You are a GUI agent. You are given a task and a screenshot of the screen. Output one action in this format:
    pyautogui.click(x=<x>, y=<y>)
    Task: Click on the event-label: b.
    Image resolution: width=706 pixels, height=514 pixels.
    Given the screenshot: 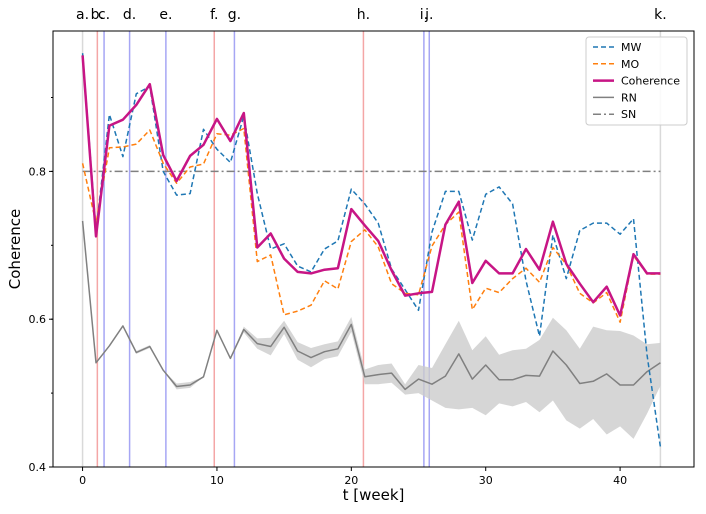 What is the action you would take?
    pyautogui.click(x=97, y=15)
    